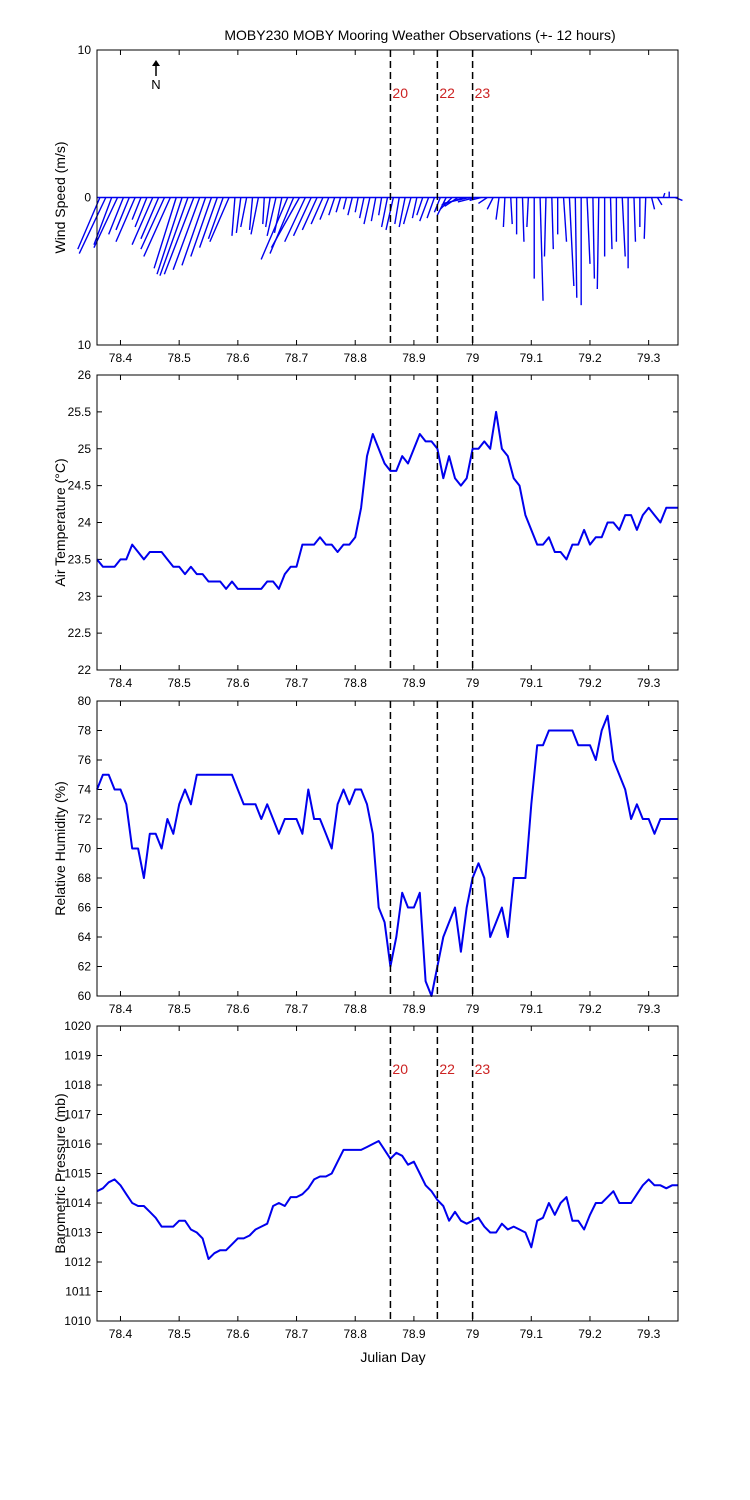 The image size is (750, 1500). Describe the element at coordinates (649, 1009) in the screenshot. I see `humidity-x-tick-label: 79.3` at that location.